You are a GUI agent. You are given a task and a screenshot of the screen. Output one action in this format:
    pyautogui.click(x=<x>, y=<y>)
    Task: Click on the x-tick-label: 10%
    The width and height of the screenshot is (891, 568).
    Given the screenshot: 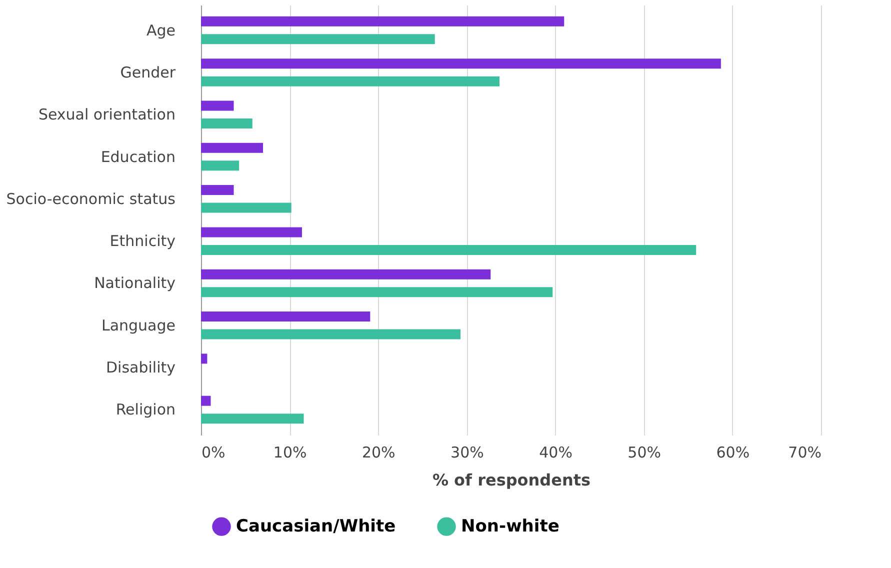 What is the action you would take?
    pyautogui.click(x=290, y=453)
    